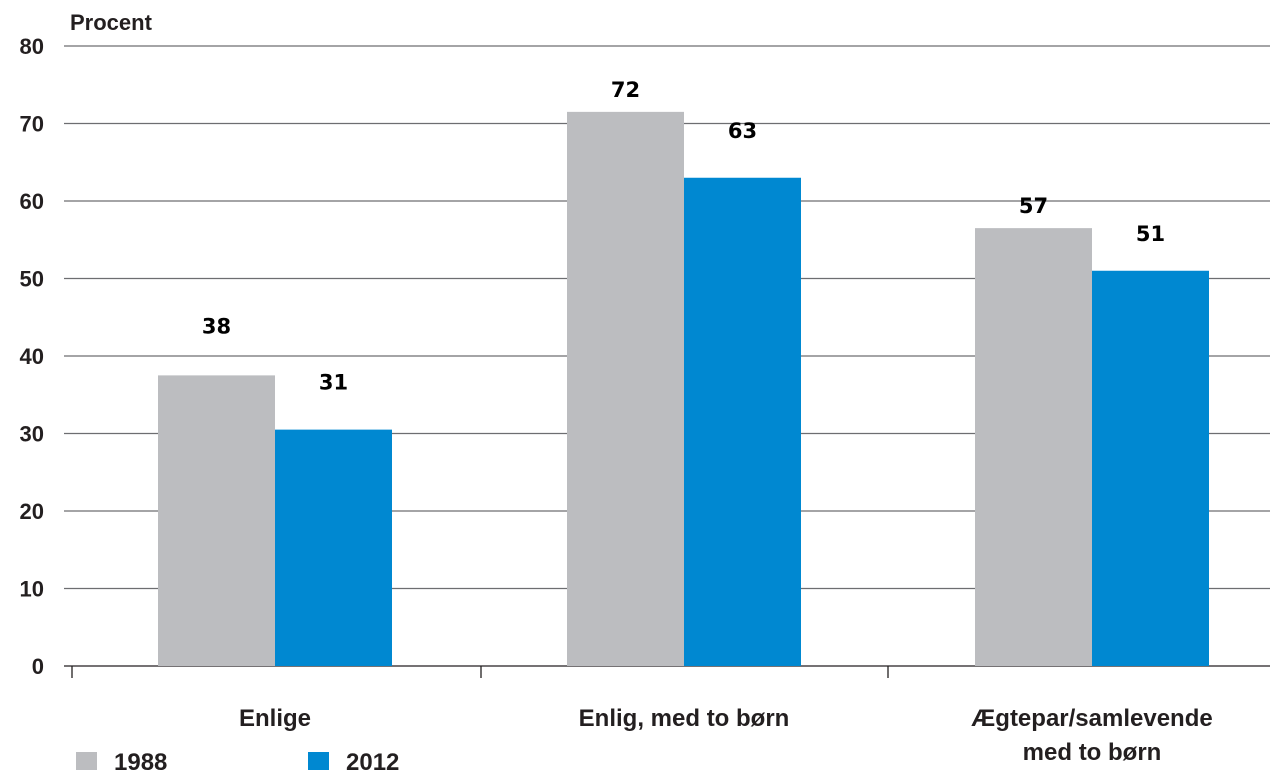 Image resolution: width=1281 pixels, height=777 pixels. I want to click on data-label: 57, so click(1033, 206).